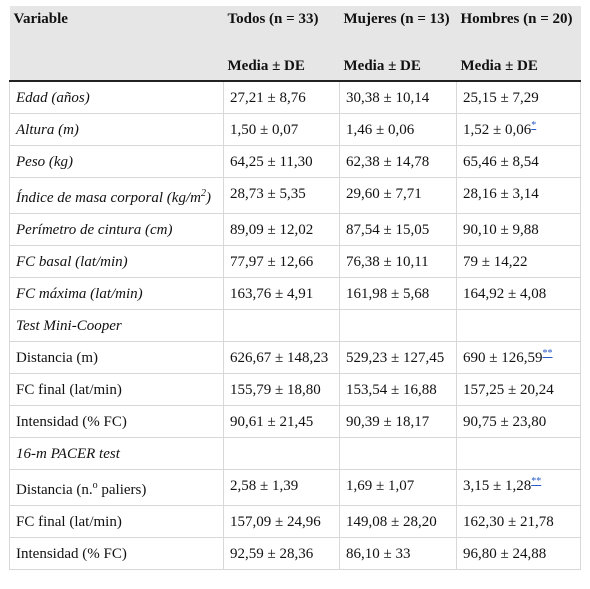 This screenshot has width=590, height=589. I want to click on cell-mujeres: 153,54 ± 16,88, so click(398, 389).